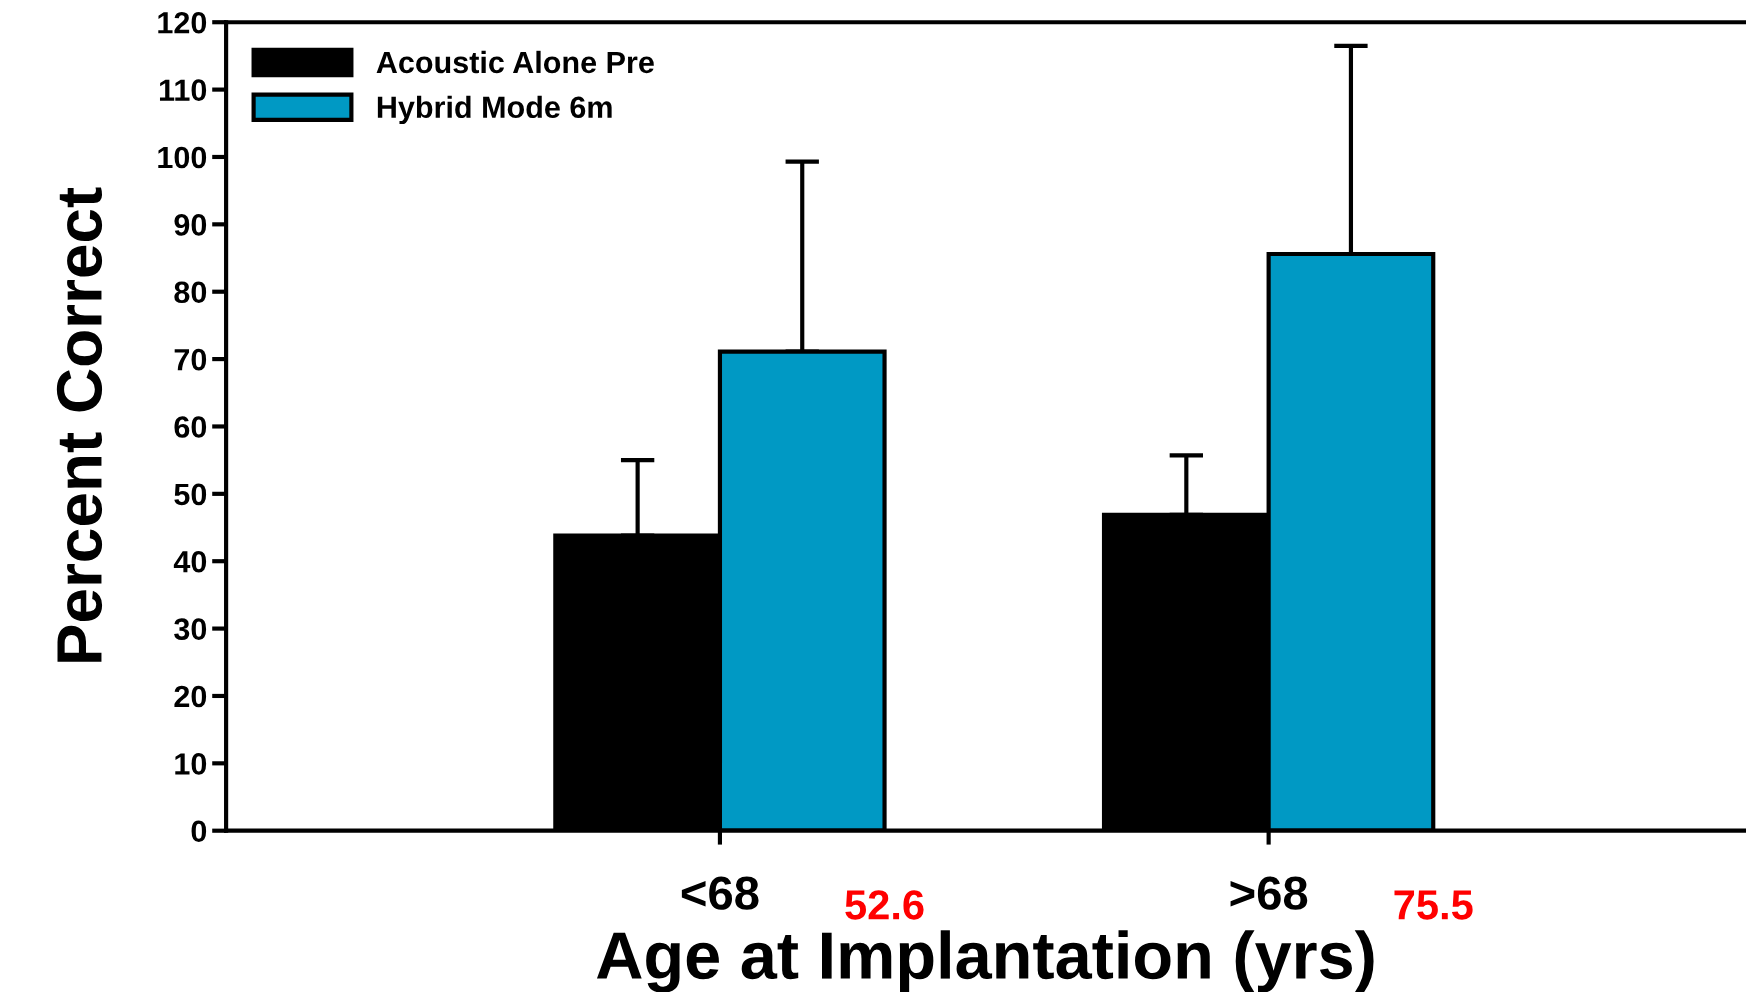 Image resolution: width=1746 pixels, height=992 pixels. What do you see at coordinates (190, 696) in the screenshot?
I see `y-tick-label: 20` at bounding box center [190, 696].